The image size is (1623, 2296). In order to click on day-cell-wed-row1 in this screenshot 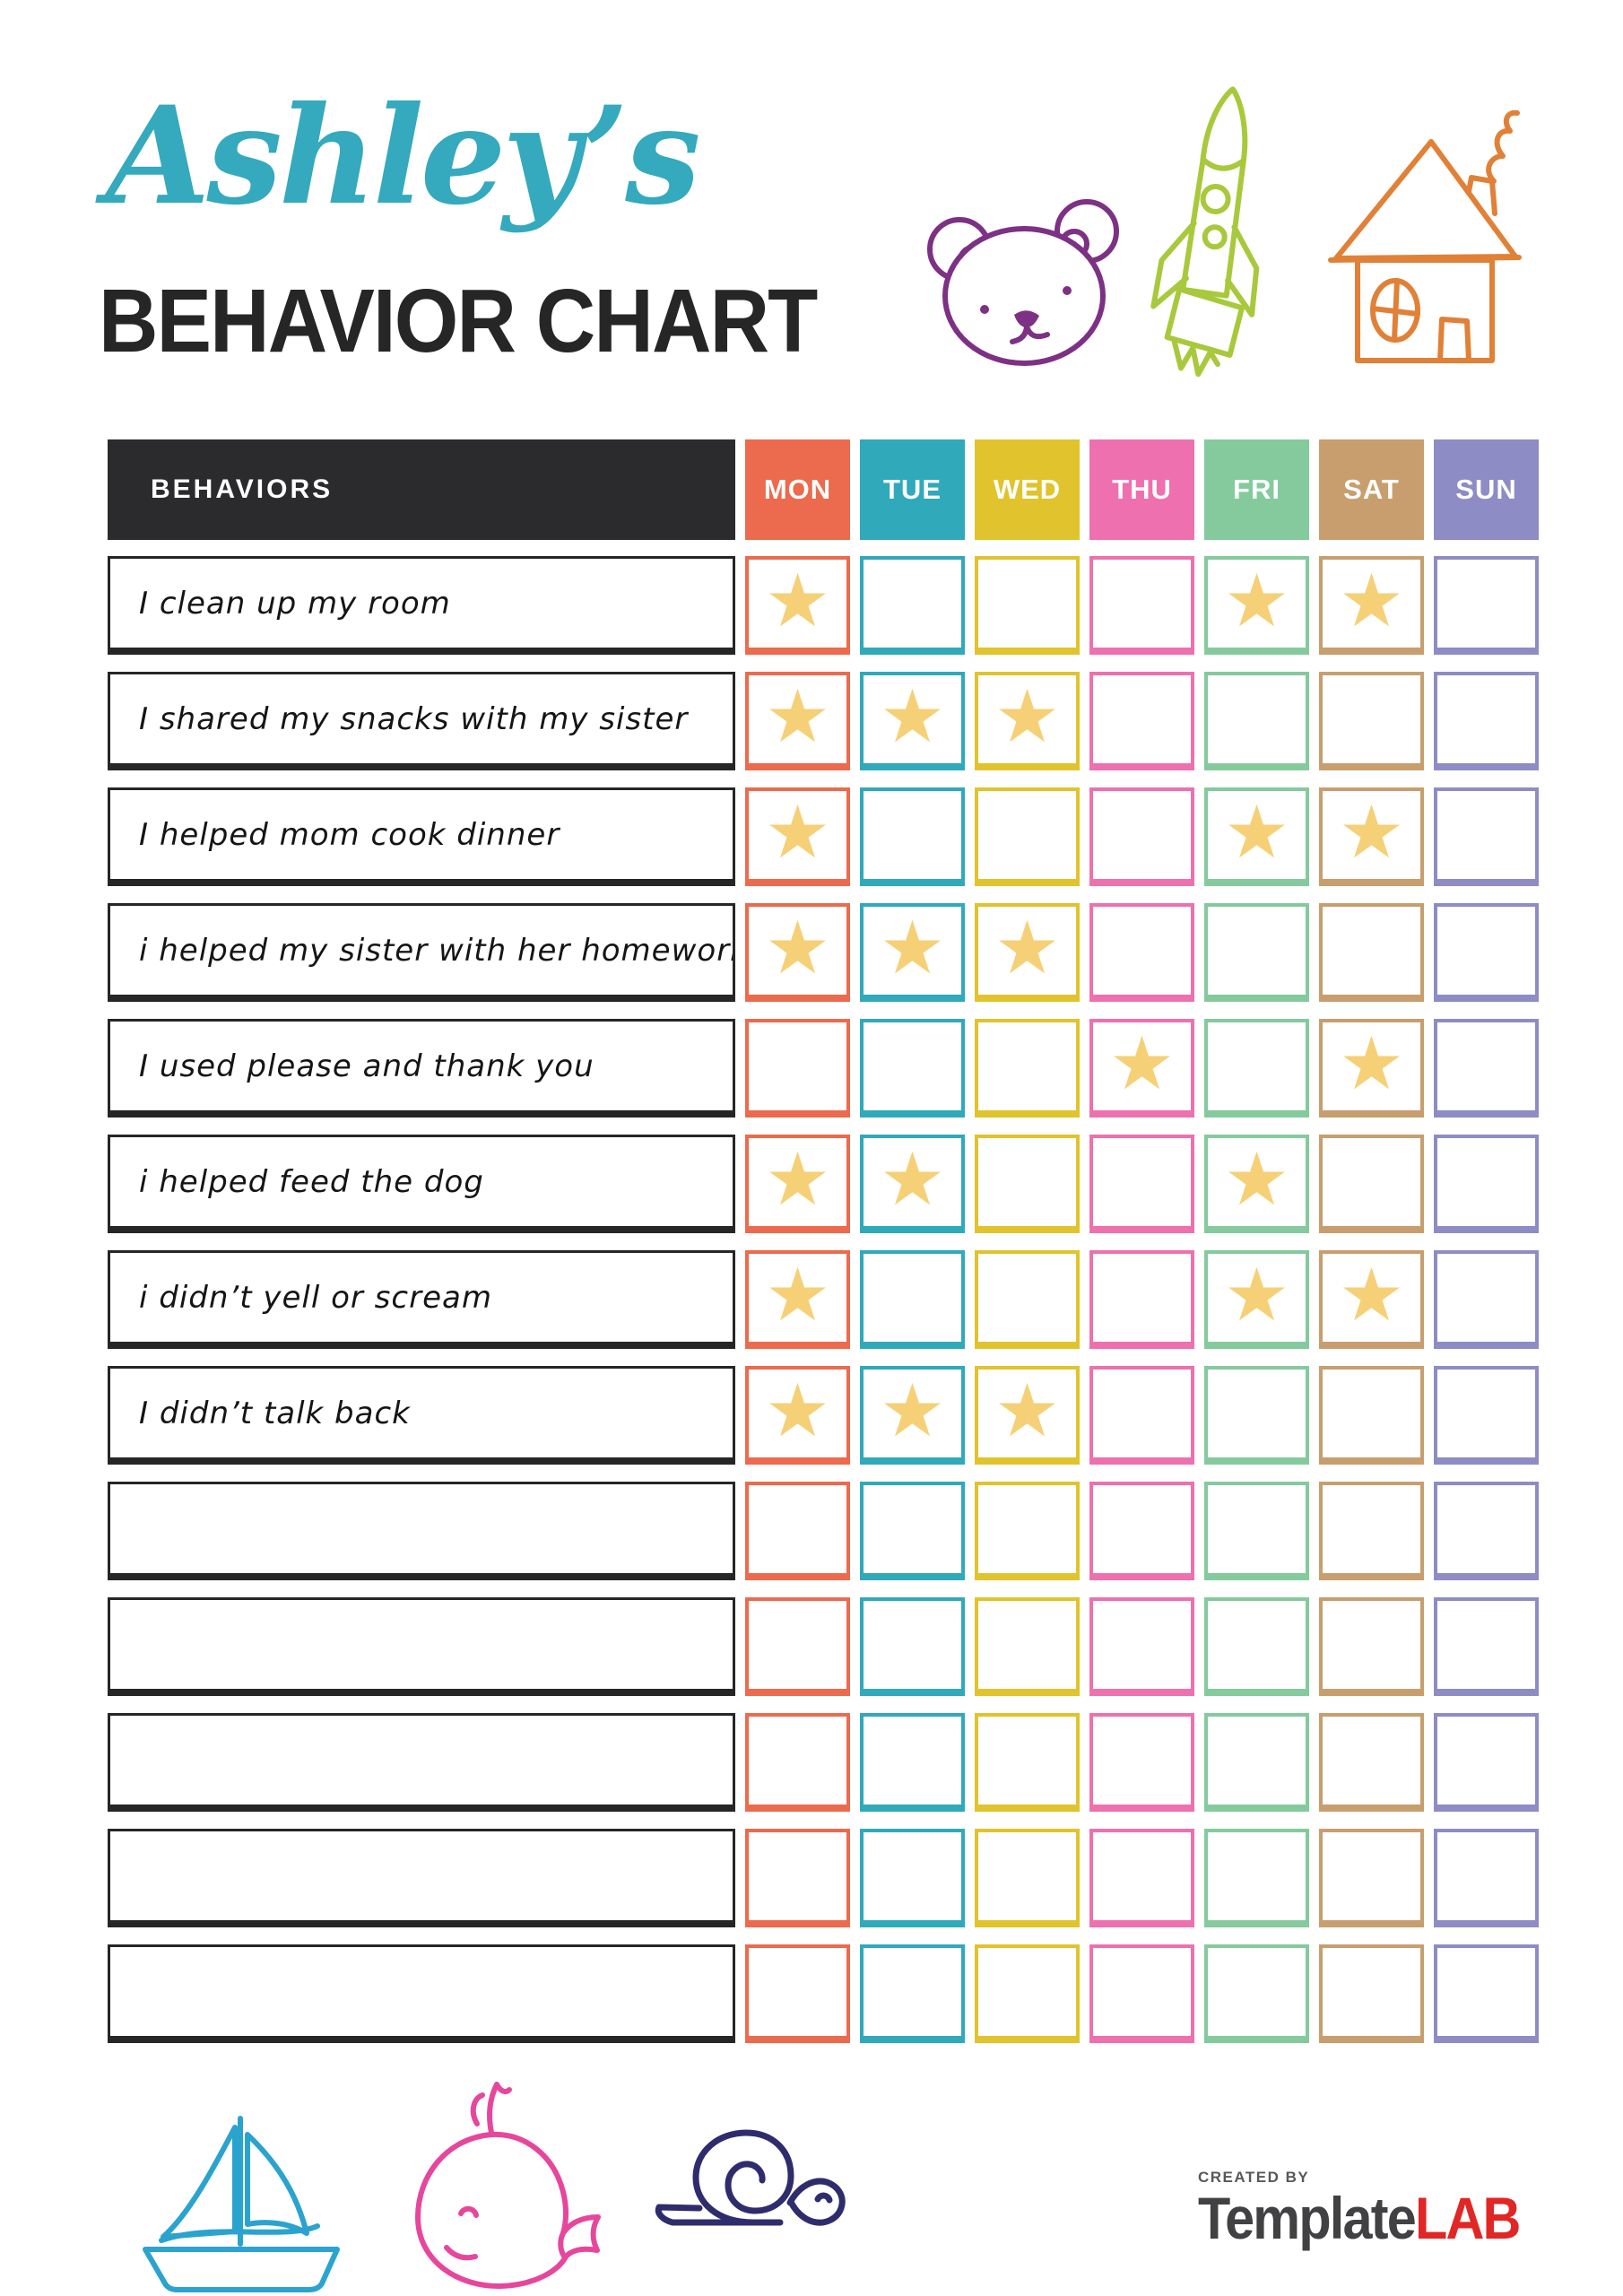, I will do `click(1027, 605)`.